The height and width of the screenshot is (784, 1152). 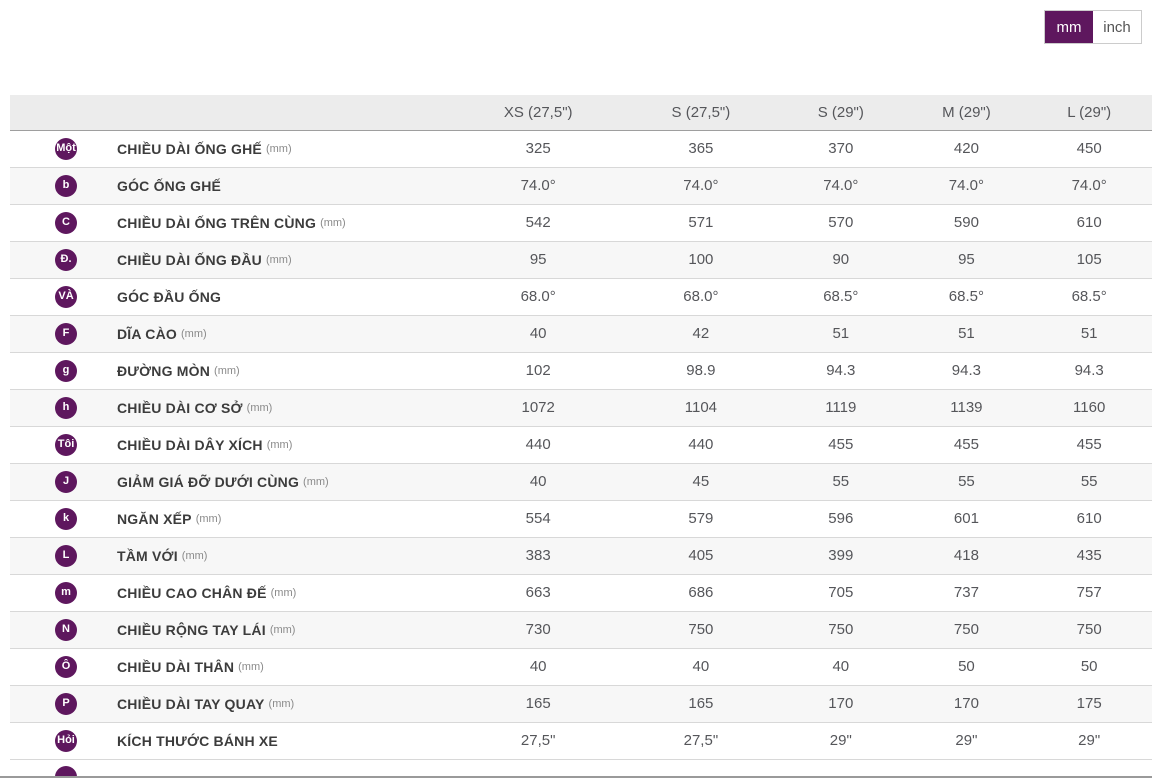 I want to click on row-label: KÍCH THƯỚC BÁNH XE, so click(x=197, y=740).